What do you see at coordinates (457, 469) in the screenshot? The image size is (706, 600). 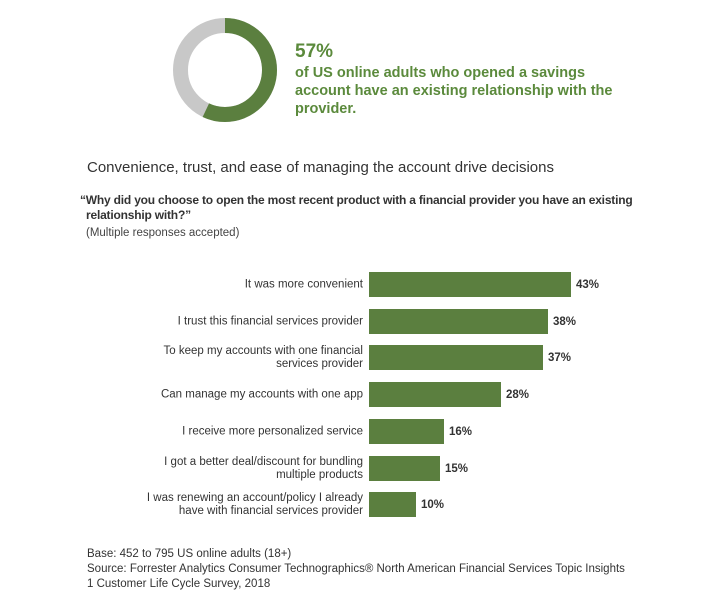 I see `bar-value-label: 15%` at bounding box center [457, 469].